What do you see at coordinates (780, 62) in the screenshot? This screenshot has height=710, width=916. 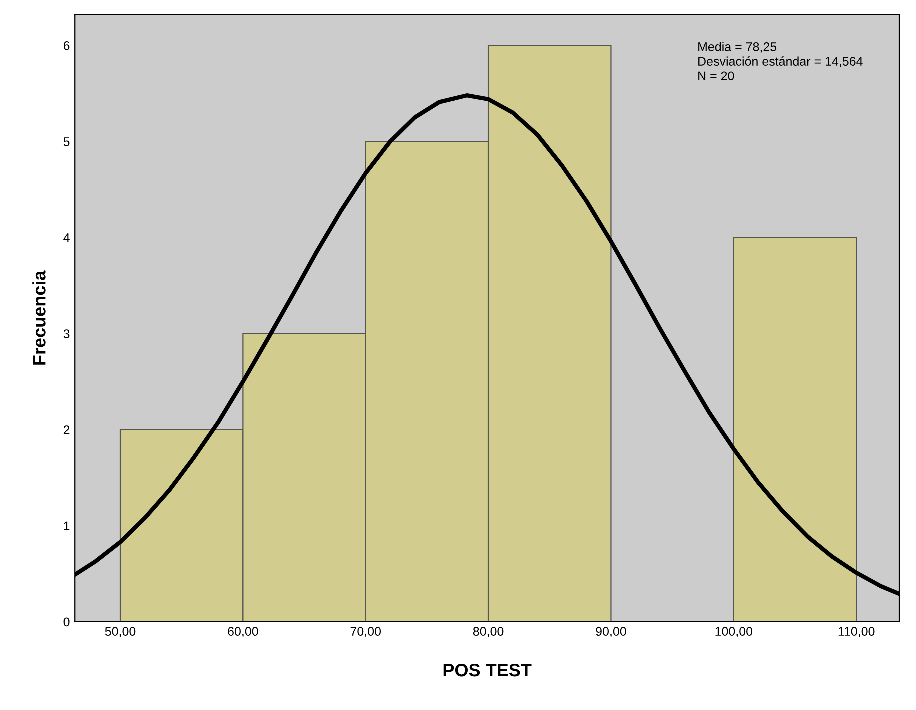 I see `annotation: Desviación estándar = 14,564` at bounding box center [780, 62].